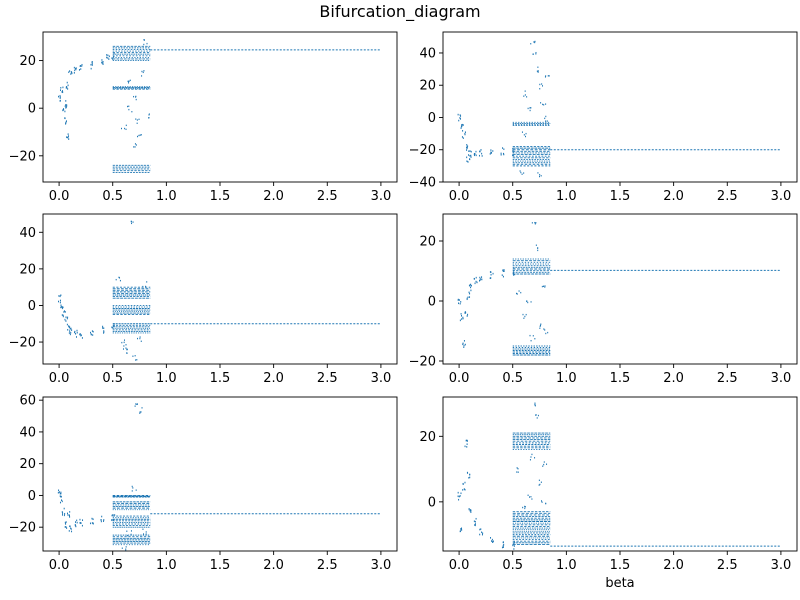 Image resolution: width=800 pixels, height=600 pixels. Describe the element at coordinates (422, 183) in the screenshot. I see `y-tick-label: −40` at that location.